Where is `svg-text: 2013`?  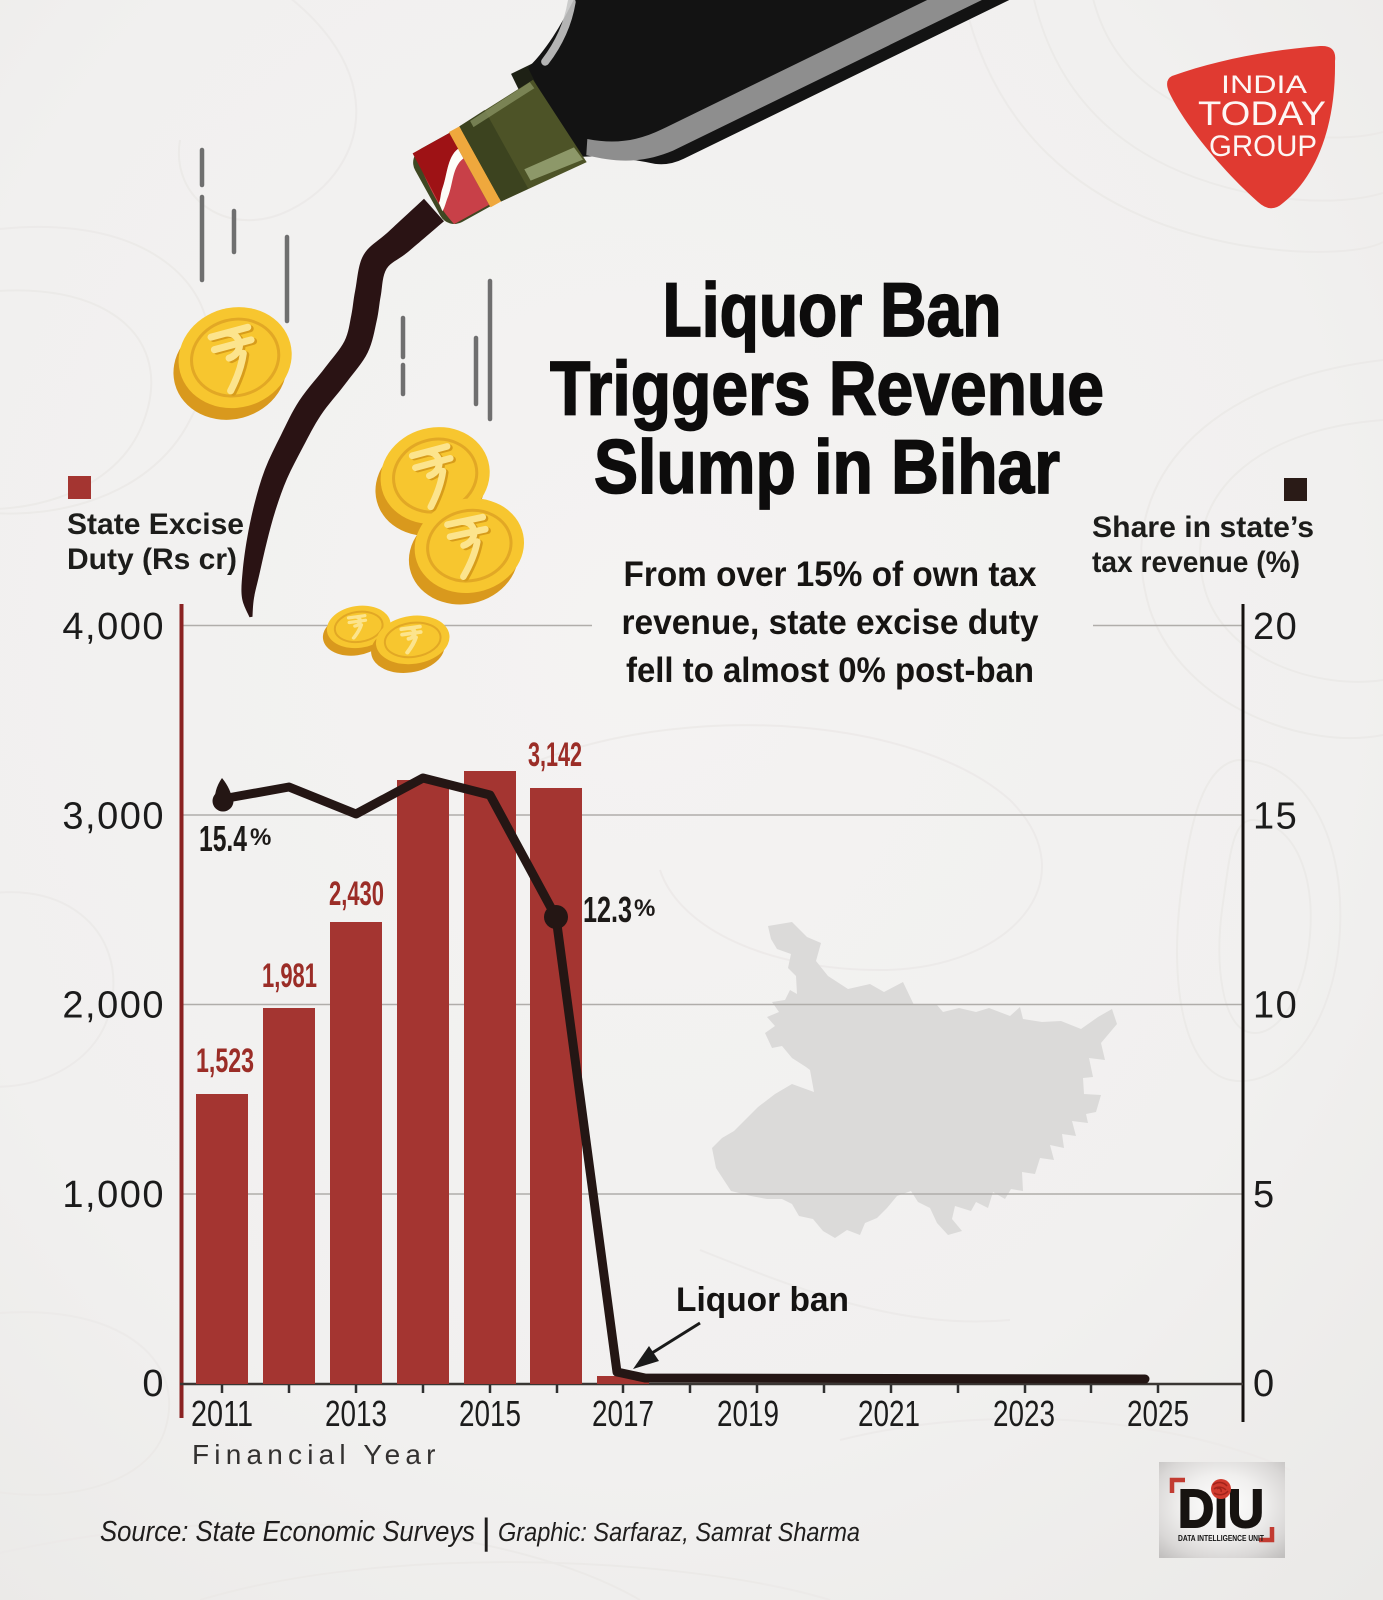
svg-text: 2013 is located at coordinates (356, 1413).